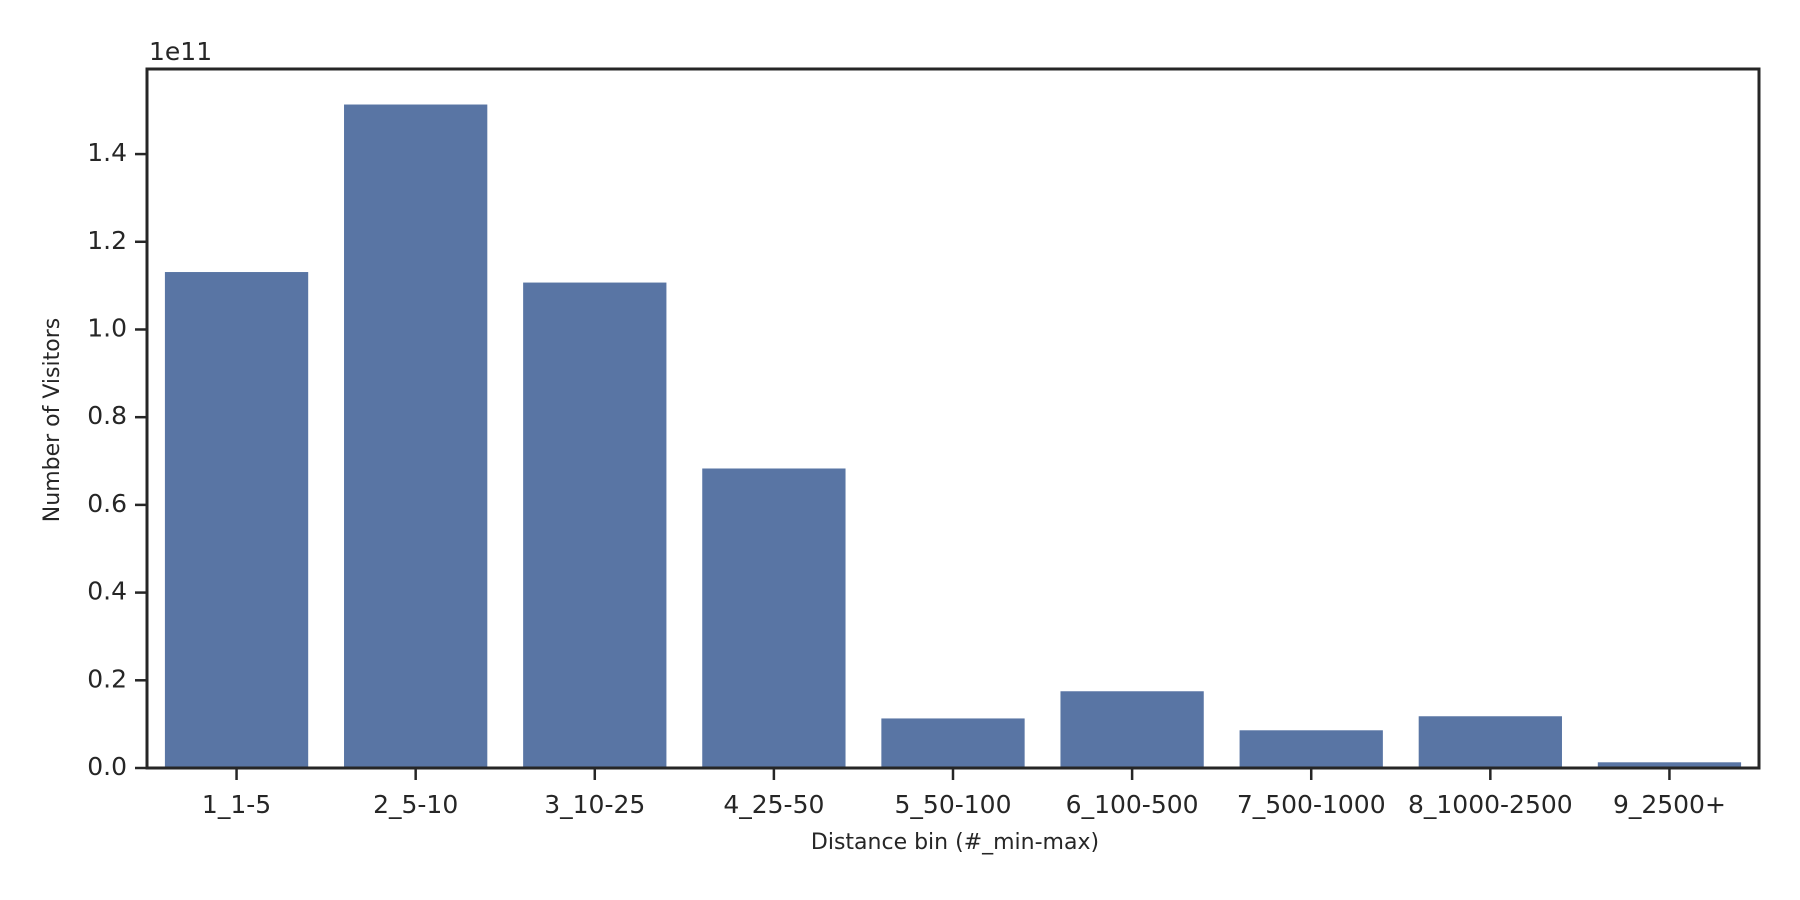 The image size is (1800, 900). I want to click on y-tick-label: 1.0, so click(107, 327).